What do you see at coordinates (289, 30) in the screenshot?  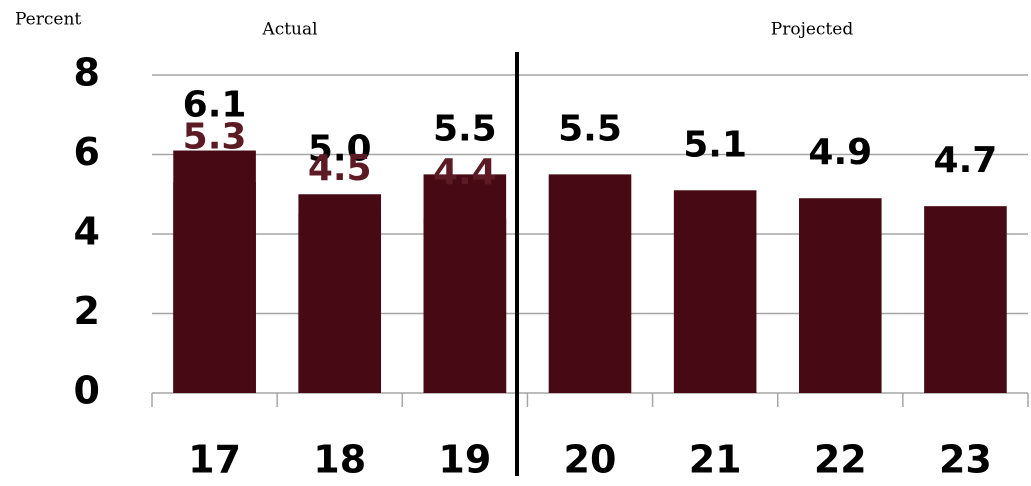 I see `annotation: Actual` at bounding box center [289, 30].